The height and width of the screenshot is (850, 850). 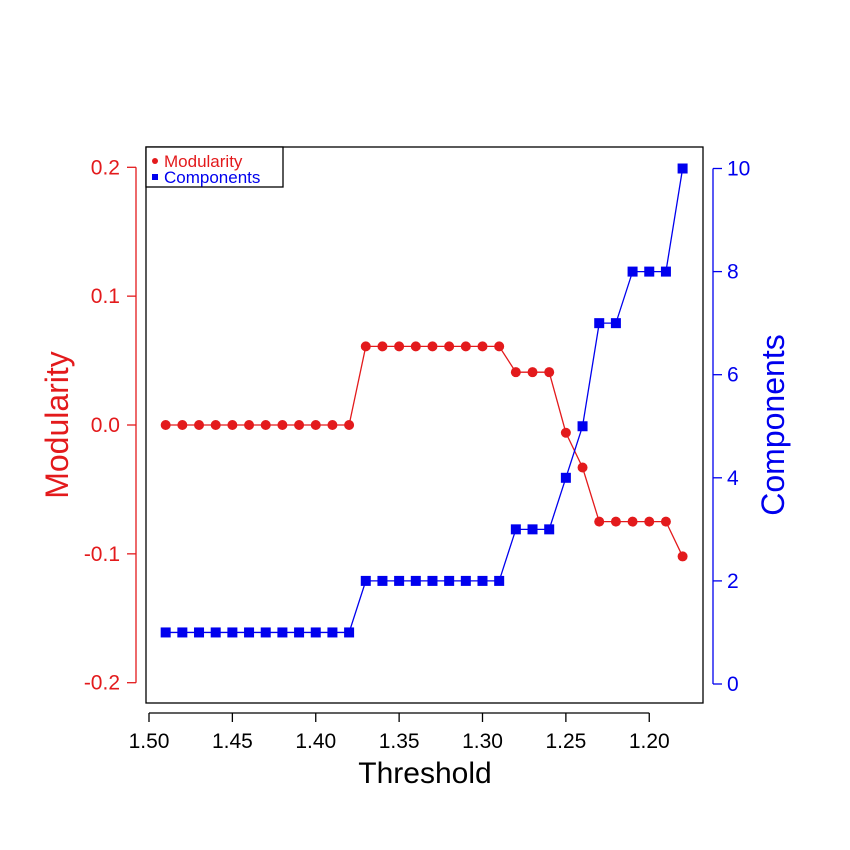 What do you see at coordinates (738, 169) in the screenshot?
I see `y-right-tick-label: 10` at bounding box center [738, 169].